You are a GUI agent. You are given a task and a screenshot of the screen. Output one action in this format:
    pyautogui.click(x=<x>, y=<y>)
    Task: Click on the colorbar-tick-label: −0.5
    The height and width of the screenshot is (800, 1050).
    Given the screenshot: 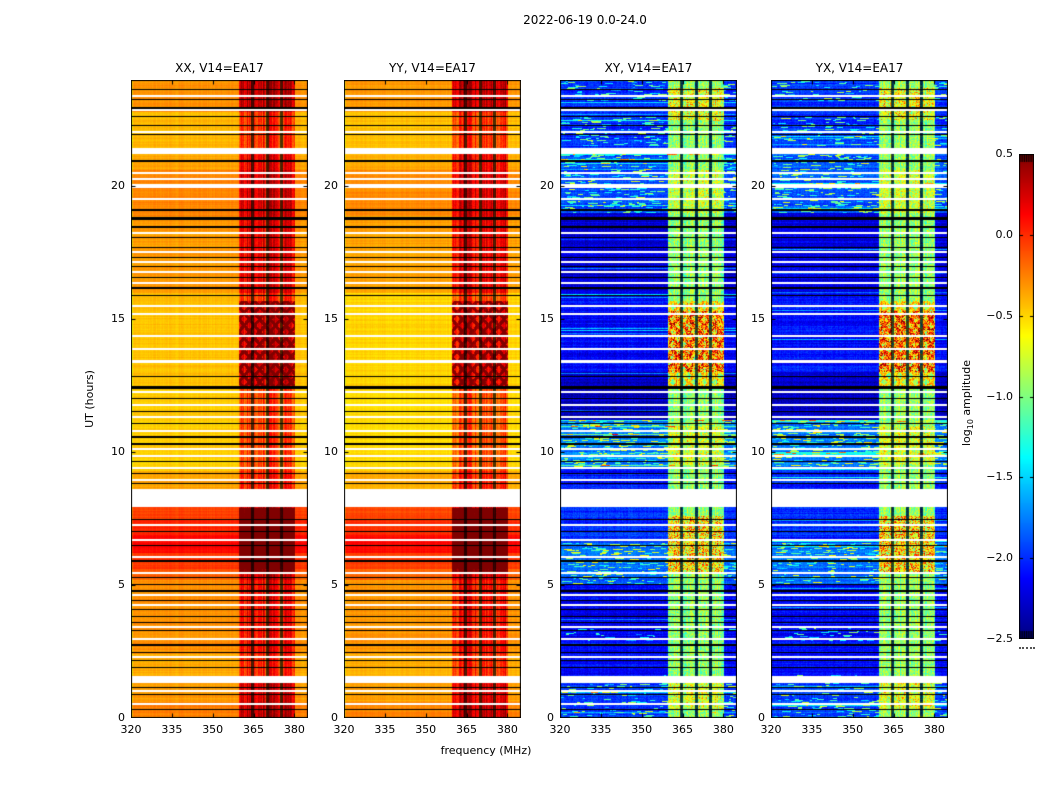 What is the action you would take?
    pyautogui.click(x=999, y=315)
    